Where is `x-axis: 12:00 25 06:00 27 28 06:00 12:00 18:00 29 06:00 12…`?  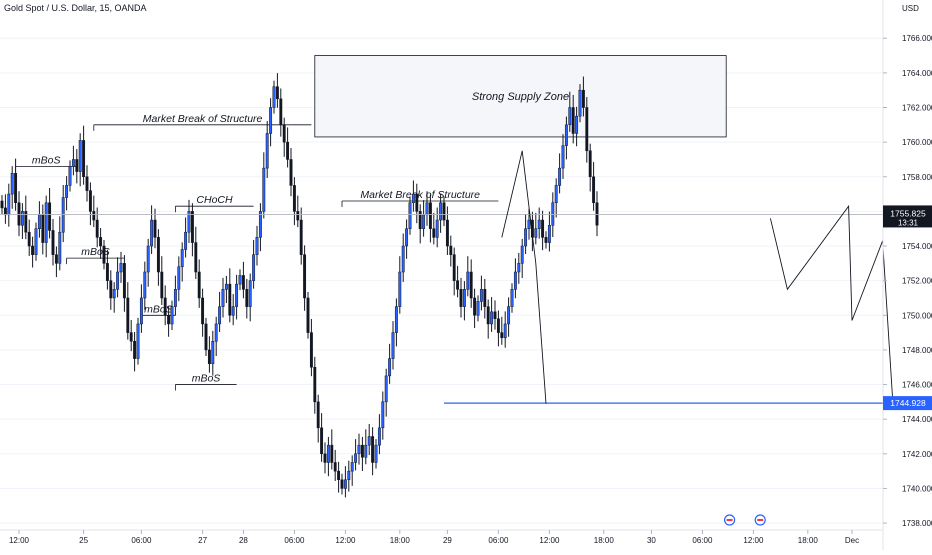
x-axis: 12:00 25 06:00 27 28 06:00 12:00 18:00 29 06:00 12… is located at coordinates (441, 537).